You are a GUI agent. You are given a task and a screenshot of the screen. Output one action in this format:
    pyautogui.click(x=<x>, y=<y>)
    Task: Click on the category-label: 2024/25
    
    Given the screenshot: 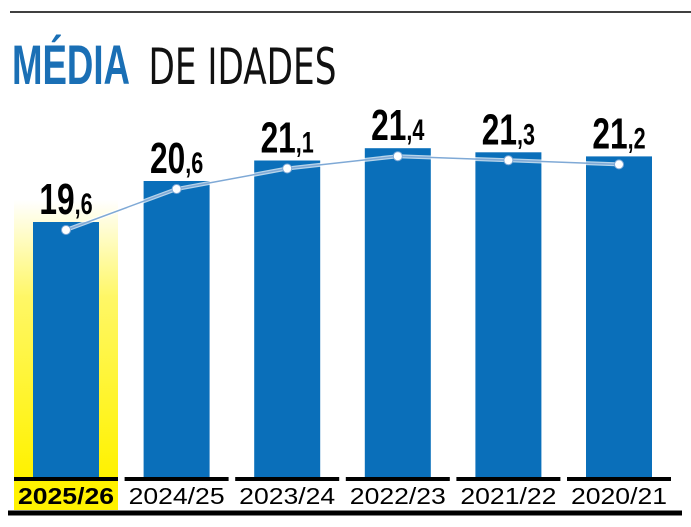 What is the action you would take?
    pyautogui.click(x=177, y=496)
    